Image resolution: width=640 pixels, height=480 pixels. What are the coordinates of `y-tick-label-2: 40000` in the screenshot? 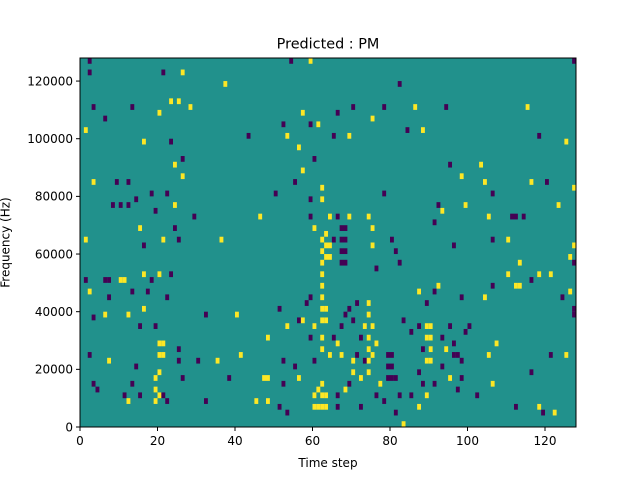 It's located at (54, 312).